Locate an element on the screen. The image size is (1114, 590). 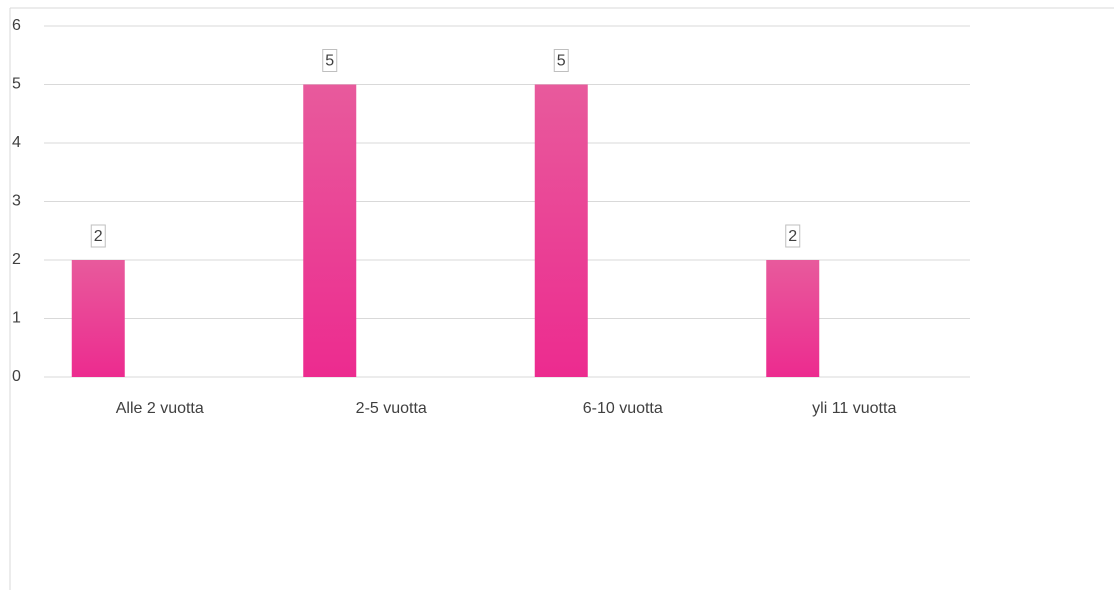
x-tick-label: 6-10 vuotta is located at coordinates (623, 408).